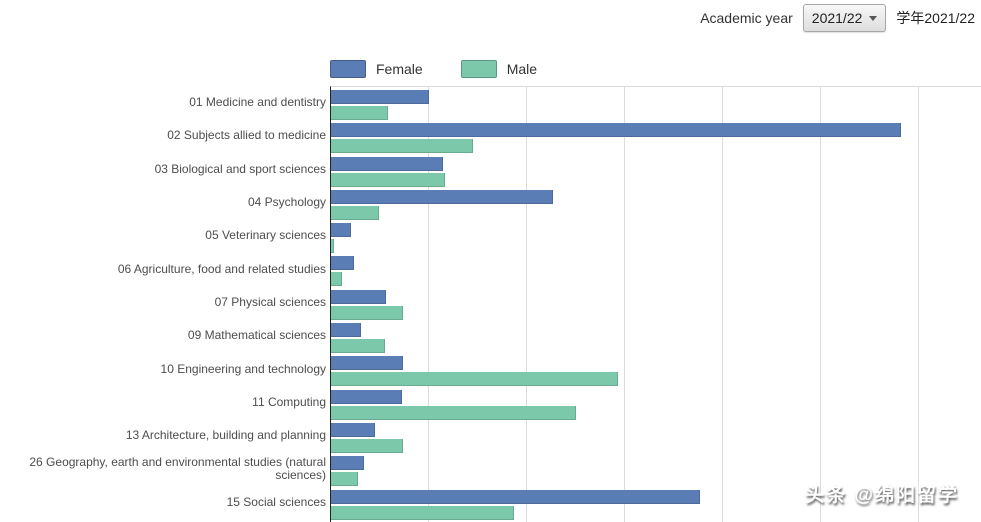 The width and height of the screenshot is (981, 522). What do you see at coordinates (276, 501) in the screenshot?
I see `category-label: 15 Social sciences` at bounding box center [276, 501].